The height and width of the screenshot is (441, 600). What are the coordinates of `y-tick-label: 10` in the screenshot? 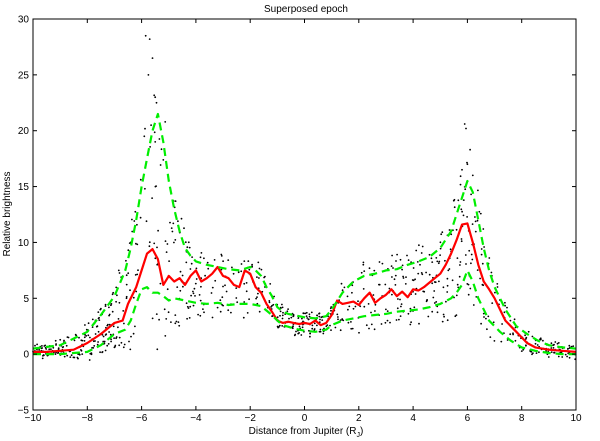 It's located at (24, 243).